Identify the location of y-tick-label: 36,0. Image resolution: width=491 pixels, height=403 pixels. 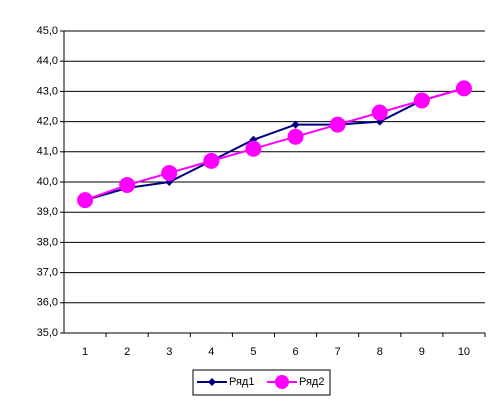
(47, 303).